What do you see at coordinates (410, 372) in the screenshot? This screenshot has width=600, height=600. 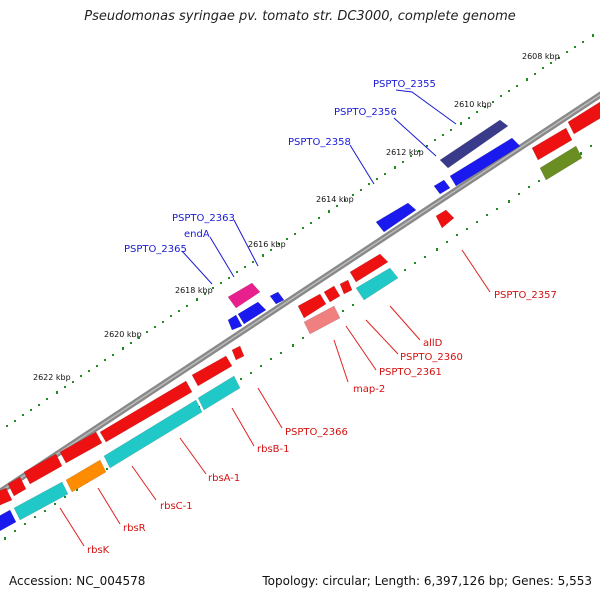 I see `gene-label-bottom: PSPTO_2361` at bounding box center [410, 372].